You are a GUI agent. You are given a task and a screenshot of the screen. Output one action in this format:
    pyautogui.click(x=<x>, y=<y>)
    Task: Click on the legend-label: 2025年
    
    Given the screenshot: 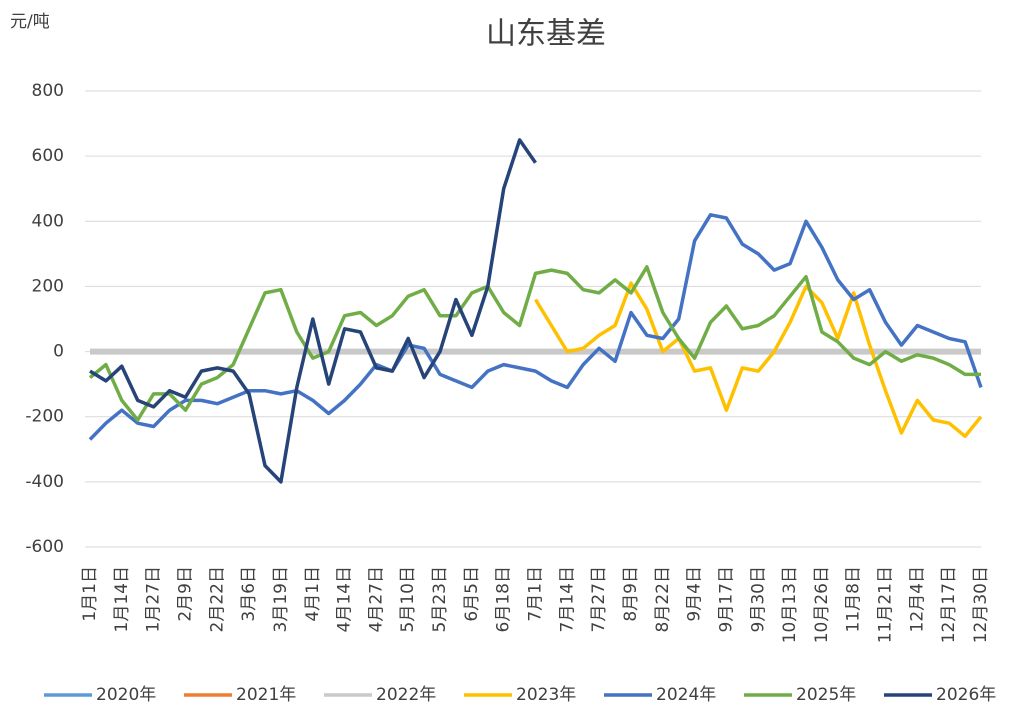 What is the action you would take?
    pyautogui.click(x=826, y=695)
    